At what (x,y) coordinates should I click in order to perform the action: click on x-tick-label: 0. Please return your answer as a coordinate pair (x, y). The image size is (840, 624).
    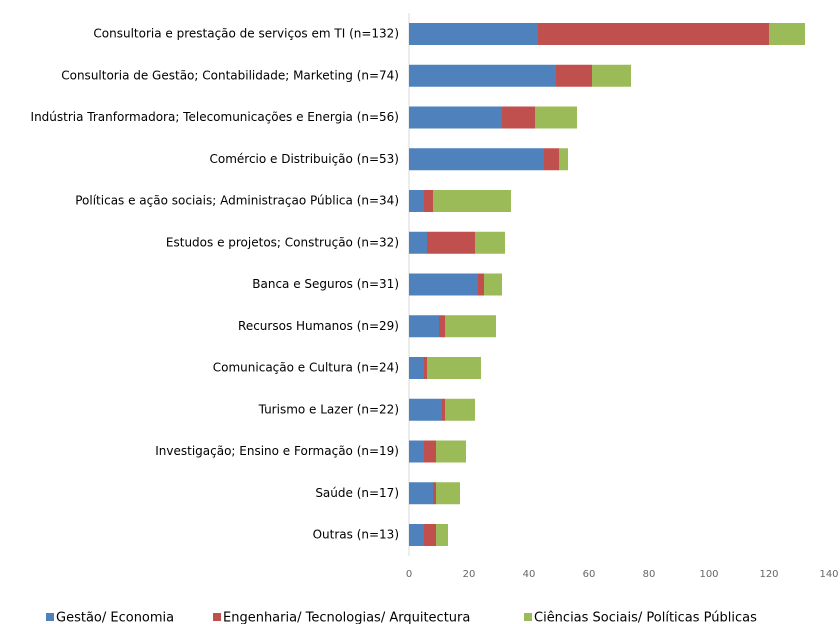
    Looking at the image, I should click on (409, 574).